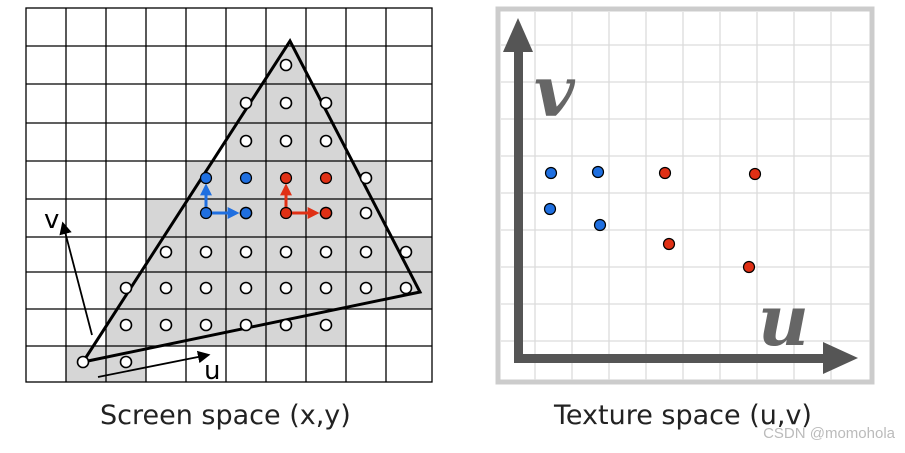 The width and height of the screenshot is (905, 453). Describe the element at coordinates (225, 415) in the screenshot. I see `screen-space-caption: Screen space (x,y)` at that location.